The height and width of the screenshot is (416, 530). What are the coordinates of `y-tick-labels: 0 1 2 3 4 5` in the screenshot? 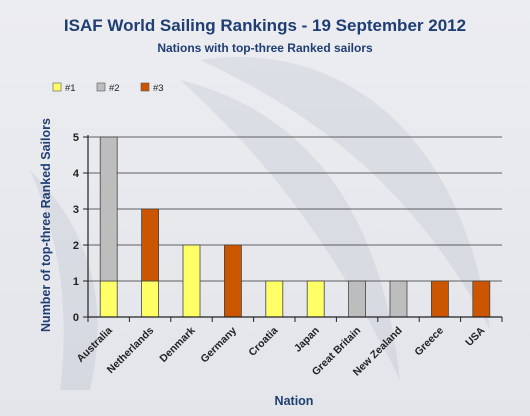 It's located at (76, 228).